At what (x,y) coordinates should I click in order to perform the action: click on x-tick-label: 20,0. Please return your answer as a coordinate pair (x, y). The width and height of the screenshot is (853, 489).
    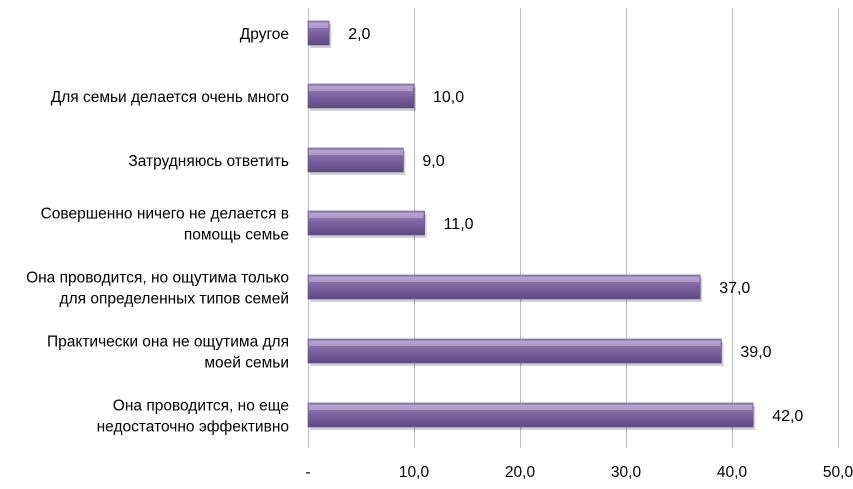
    Looking at the image, I should click on (520, 472).